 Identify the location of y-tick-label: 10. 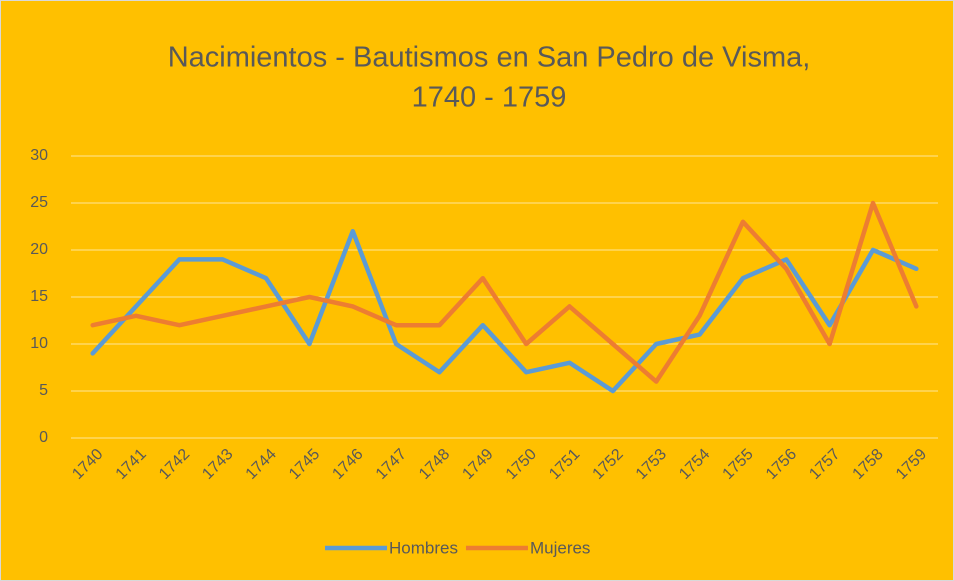
(39, 343).